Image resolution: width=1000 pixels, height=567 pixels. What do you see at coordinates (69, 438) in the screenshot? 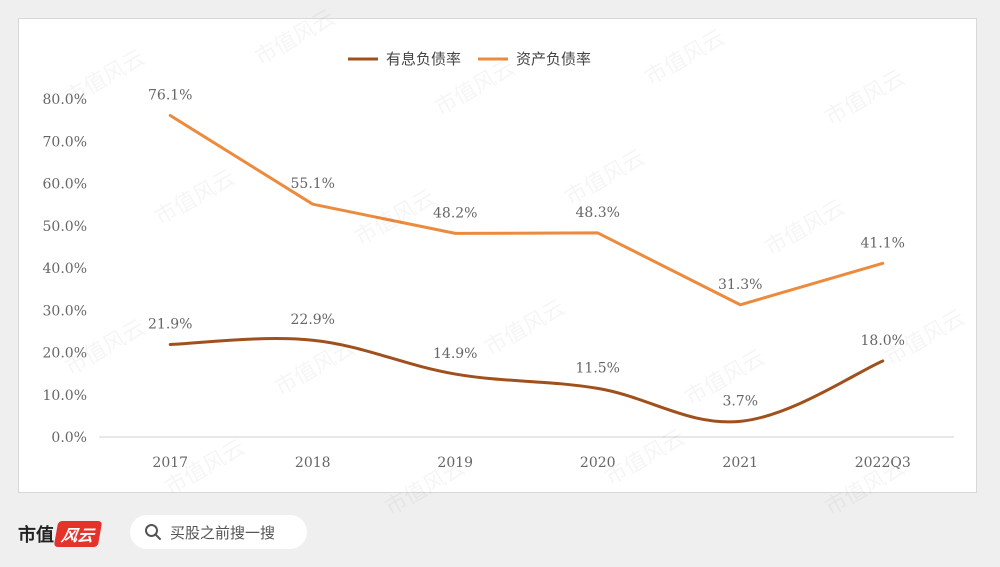
I see `y-tick-label: 0.0%` at bounding box center [69, 438].